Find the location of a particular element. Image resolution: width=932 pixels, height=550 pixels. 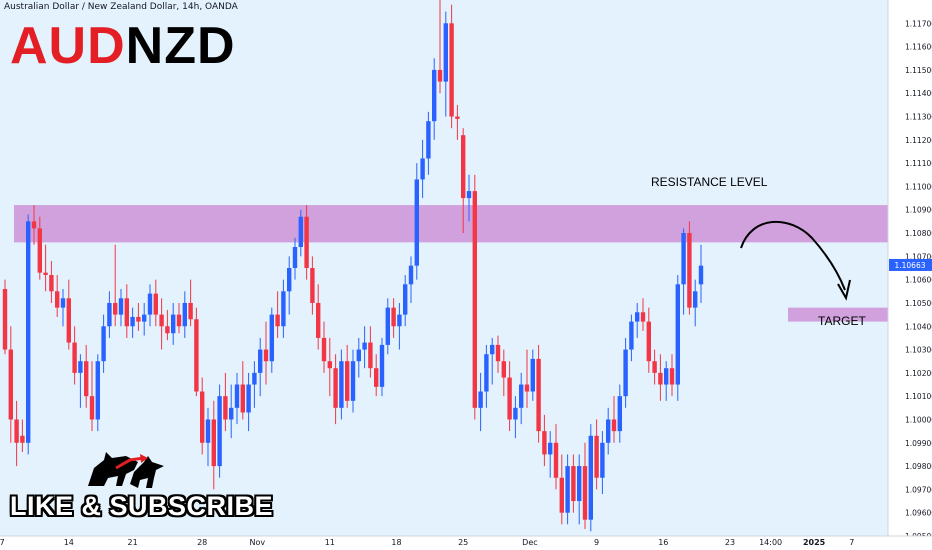

y-tick-label: 1.10200 is located at coordinates (918, 373).